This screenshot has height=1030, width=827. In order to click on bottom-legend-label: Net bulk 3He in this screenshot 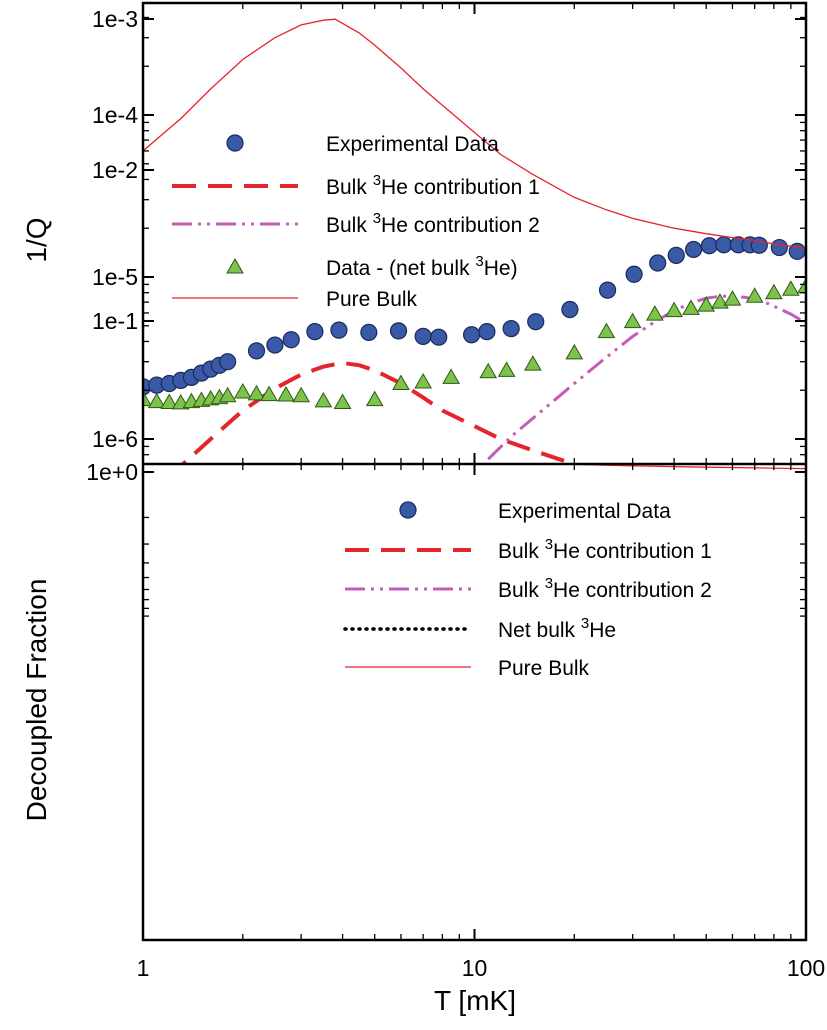, I will do `click(557, 628)`.